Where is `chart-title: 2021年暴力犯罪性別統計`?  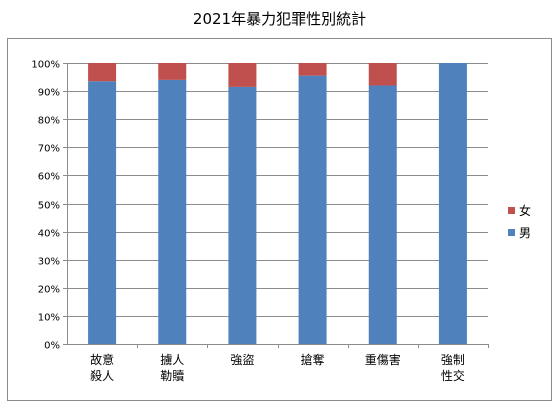 chart-title: 2021年暴力犯罪性別統計 is located at coordinates (279, 19).